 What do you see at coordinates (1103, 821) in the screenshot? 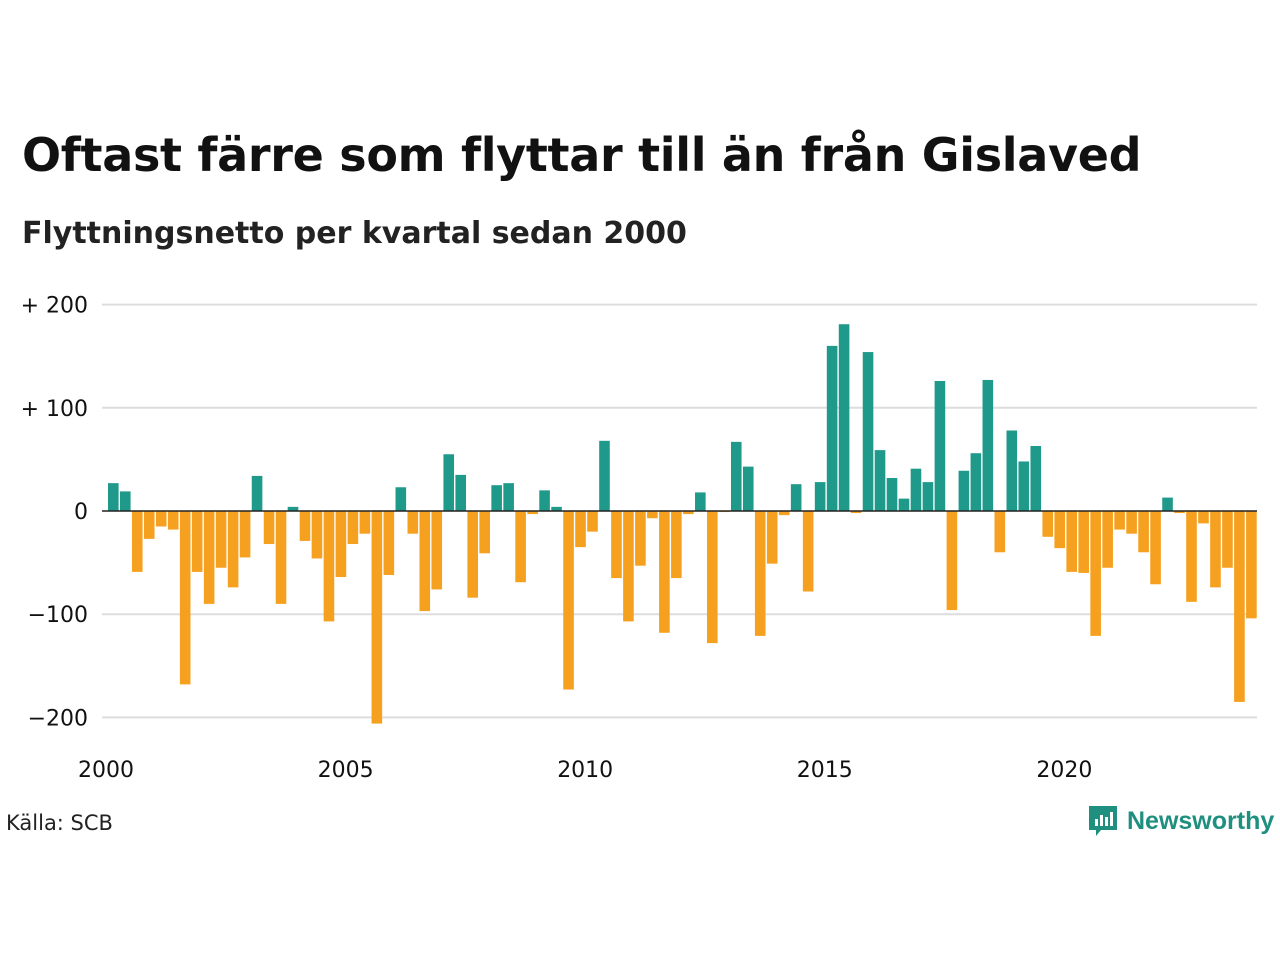
I see `newsworthy-logo-icon` at bounding box center [1103, 821].